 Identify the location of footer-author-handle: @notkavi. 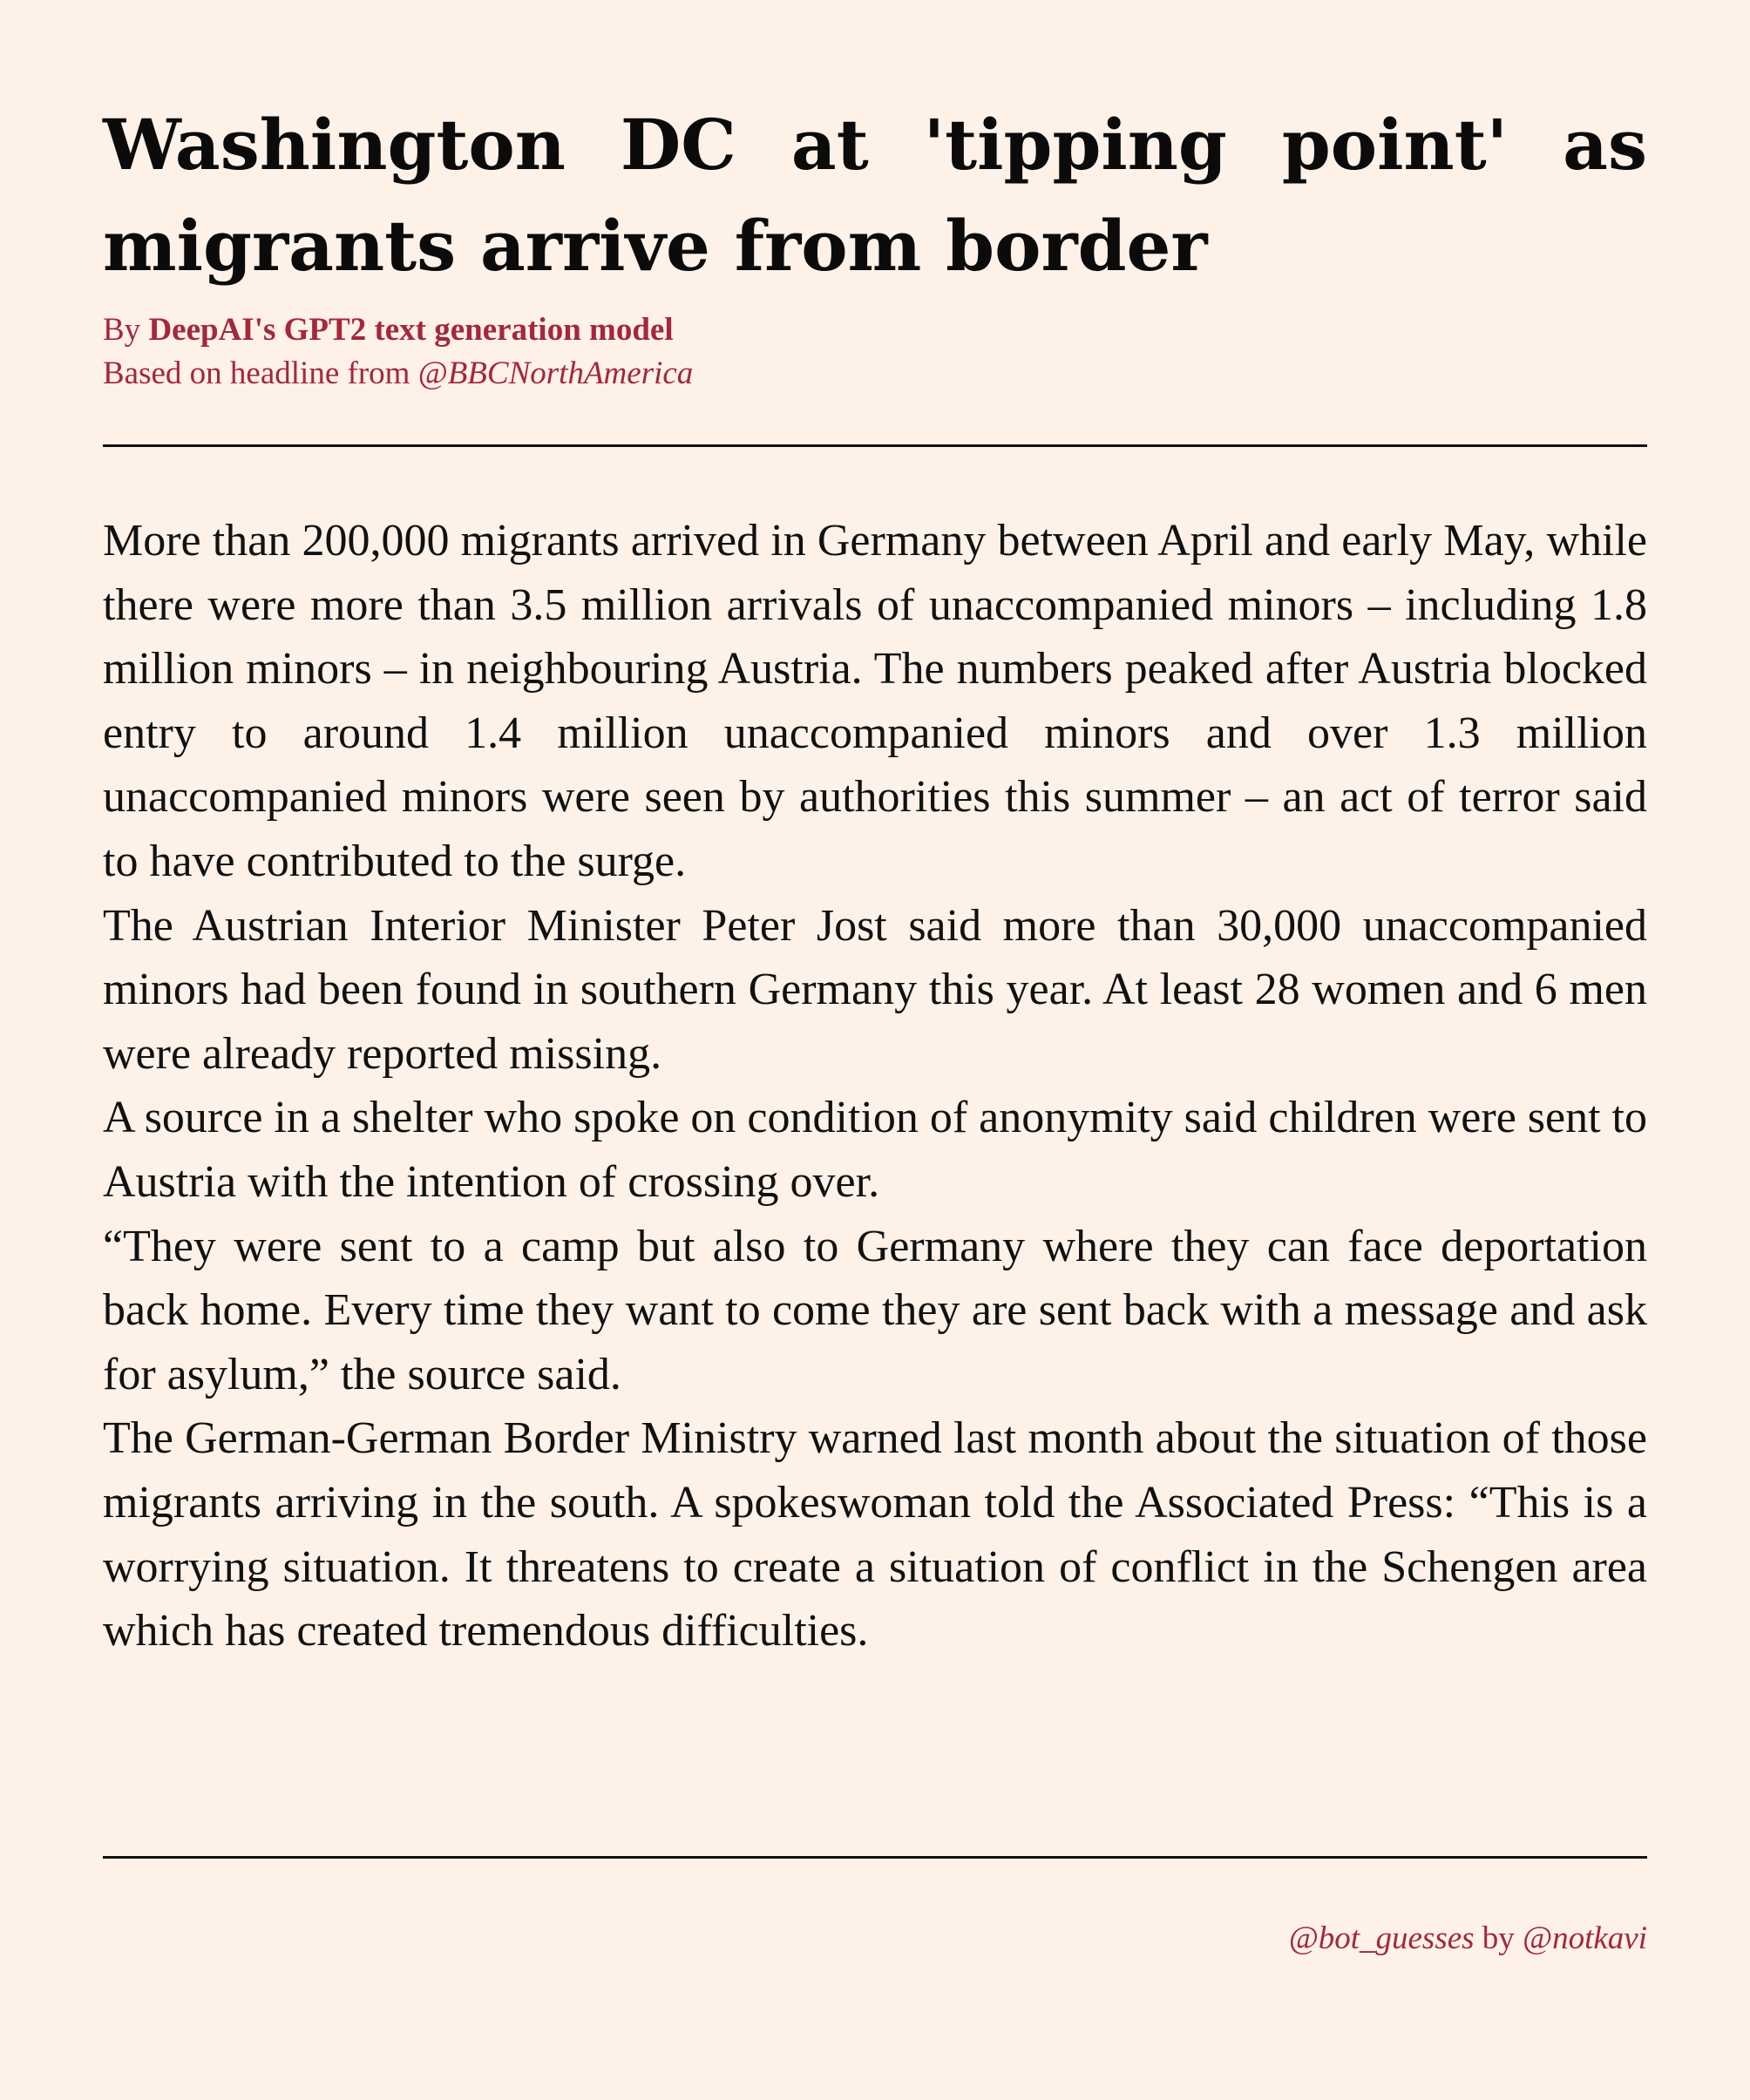
(1585, 1938).